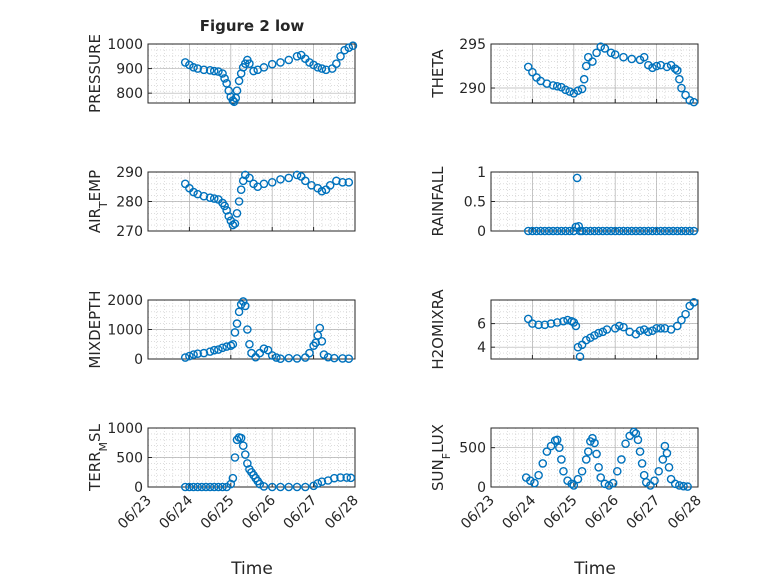 The width and height of the screenshot is (778, 583). What do you see at coordinates (259, 512) in the screenshot?
I see `x-tick-label: 06/26` at bounding box center [259, 512].